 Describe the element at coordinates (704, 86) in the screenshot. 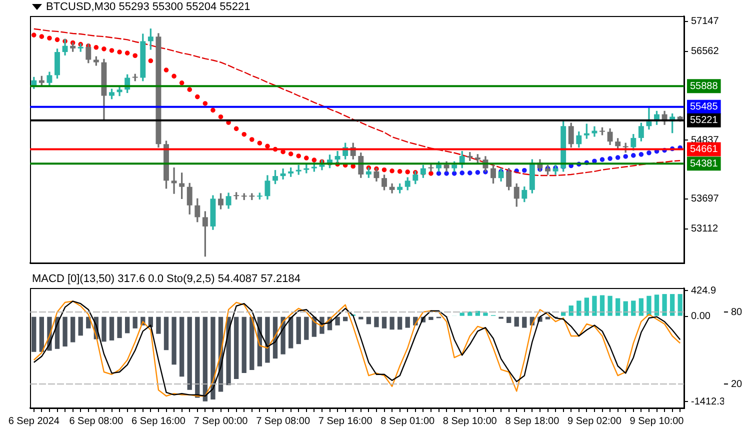

I see `ref-line-label: 55888` at that location.